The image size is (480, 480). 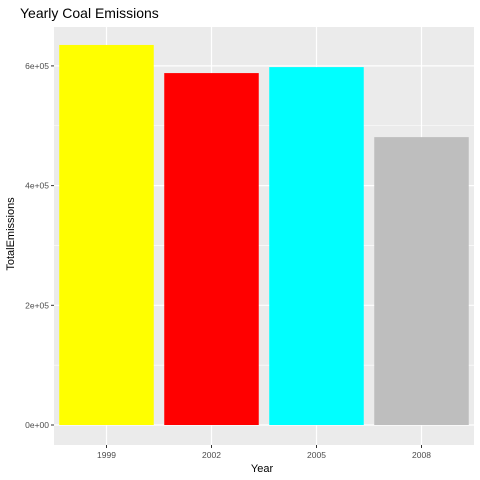 I want to click on x-tick-label: 2008, so click(x=421, y=455).